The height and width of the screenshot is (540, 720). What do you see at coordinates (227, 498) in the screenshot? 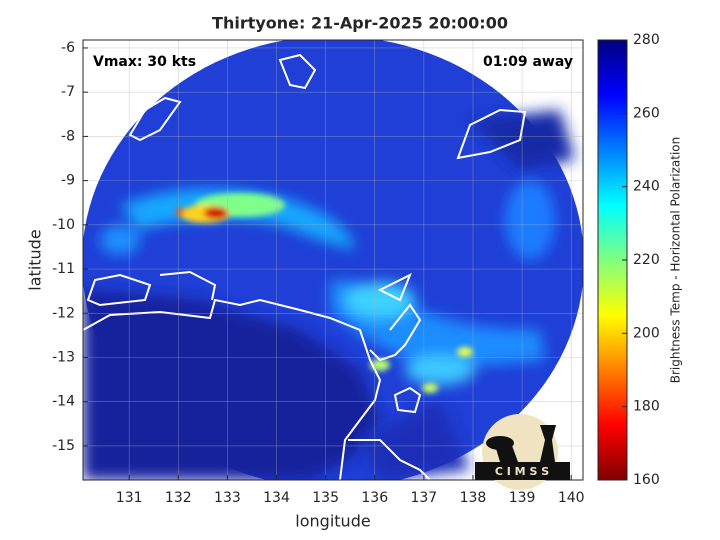
I see `x-tick-label: 133` at bounding box center [227, 498].